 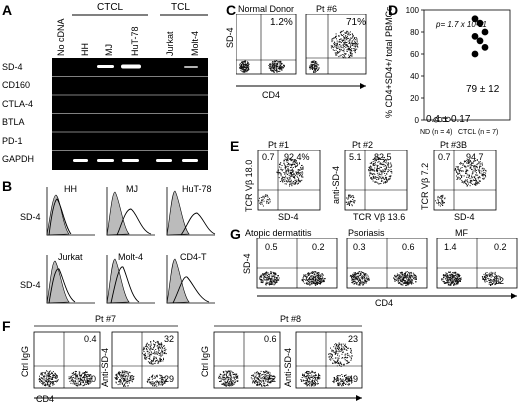 What do you see at coordinates (266, 9) in the screenshot?
I see `panelc-title-0: Normal Donor` at bounding box center [266, 9].